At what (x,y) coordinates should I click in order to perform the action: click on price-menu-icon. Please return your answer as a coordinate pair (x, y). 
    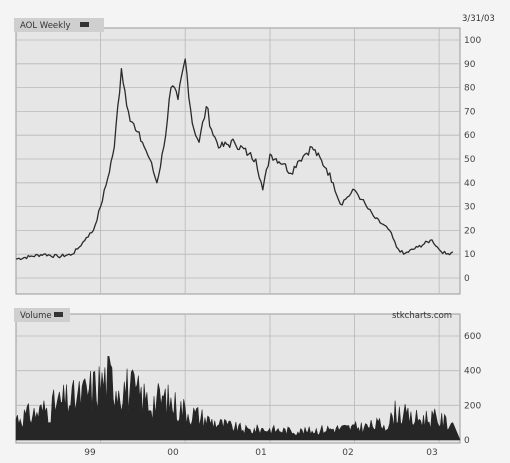
    Looking at the image, I should click on (84, 24).